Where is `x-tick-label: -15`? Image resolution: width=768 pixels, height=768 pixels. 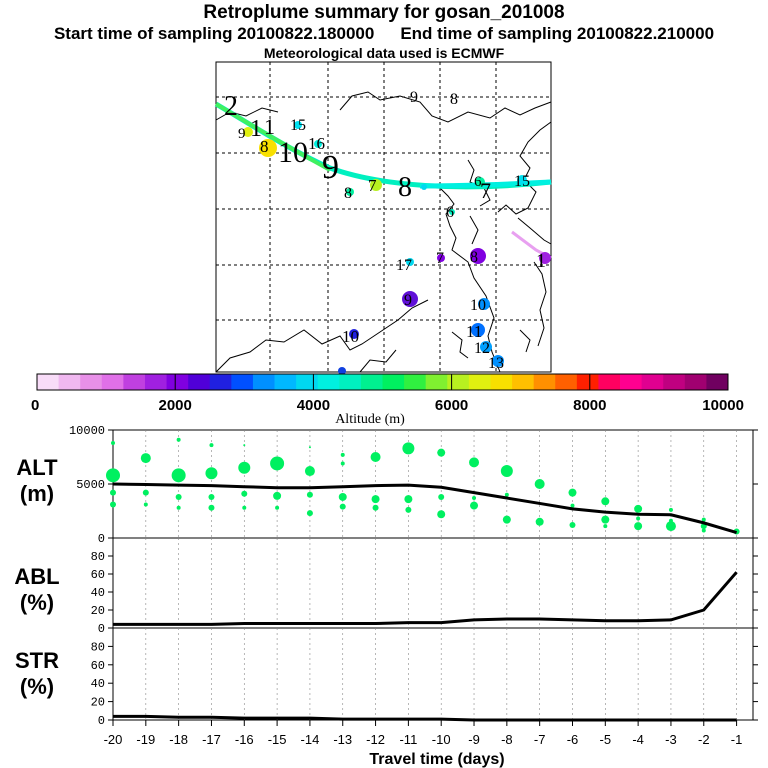 x-tick-label: -15 is located at coordinates (277, 739).